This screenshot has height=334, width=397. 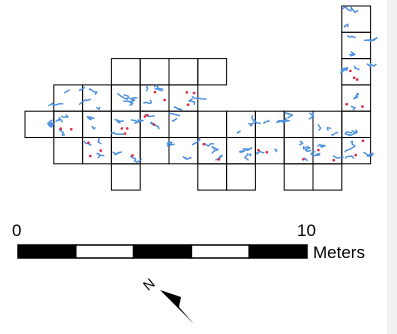 I want to click on north-arrow-label: N, so click(x=149, y=284).